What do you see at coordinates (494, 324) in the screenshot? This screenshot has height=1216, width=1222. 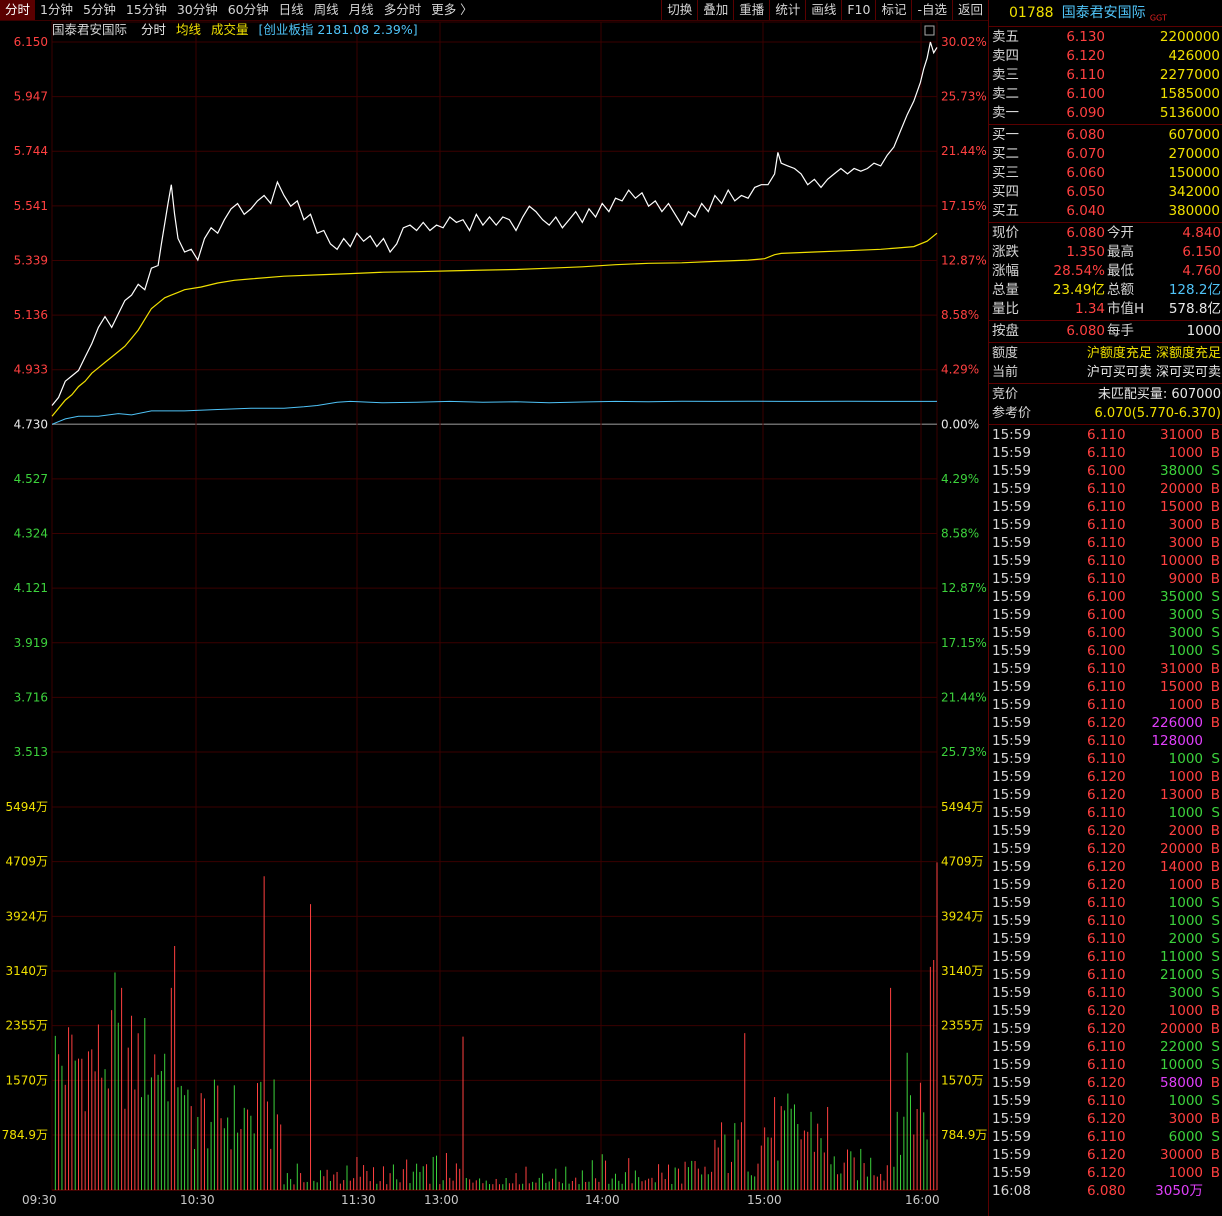 I see `avg-price-line` at bounding box center [494, 324].